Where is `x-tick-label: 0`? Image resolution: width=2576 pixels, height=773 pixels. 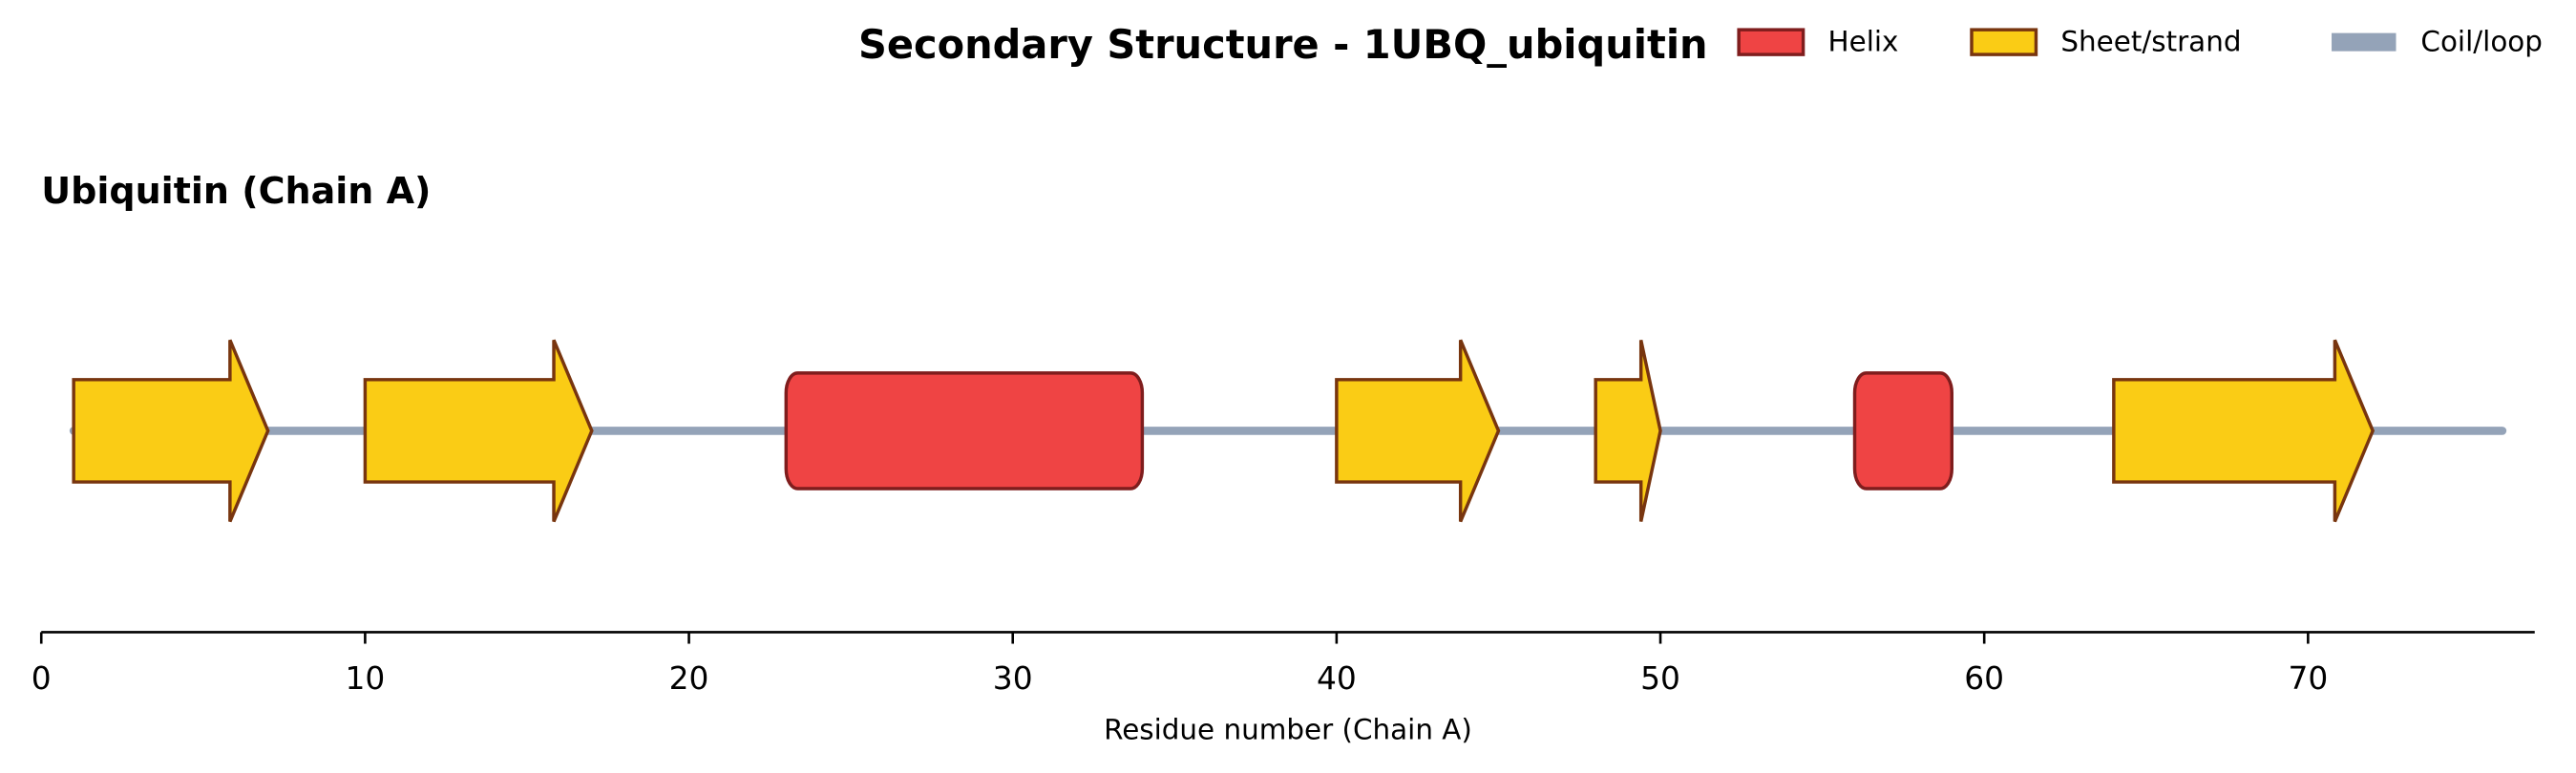 x-tick-label: 0 is located at coordinates (42, 678).